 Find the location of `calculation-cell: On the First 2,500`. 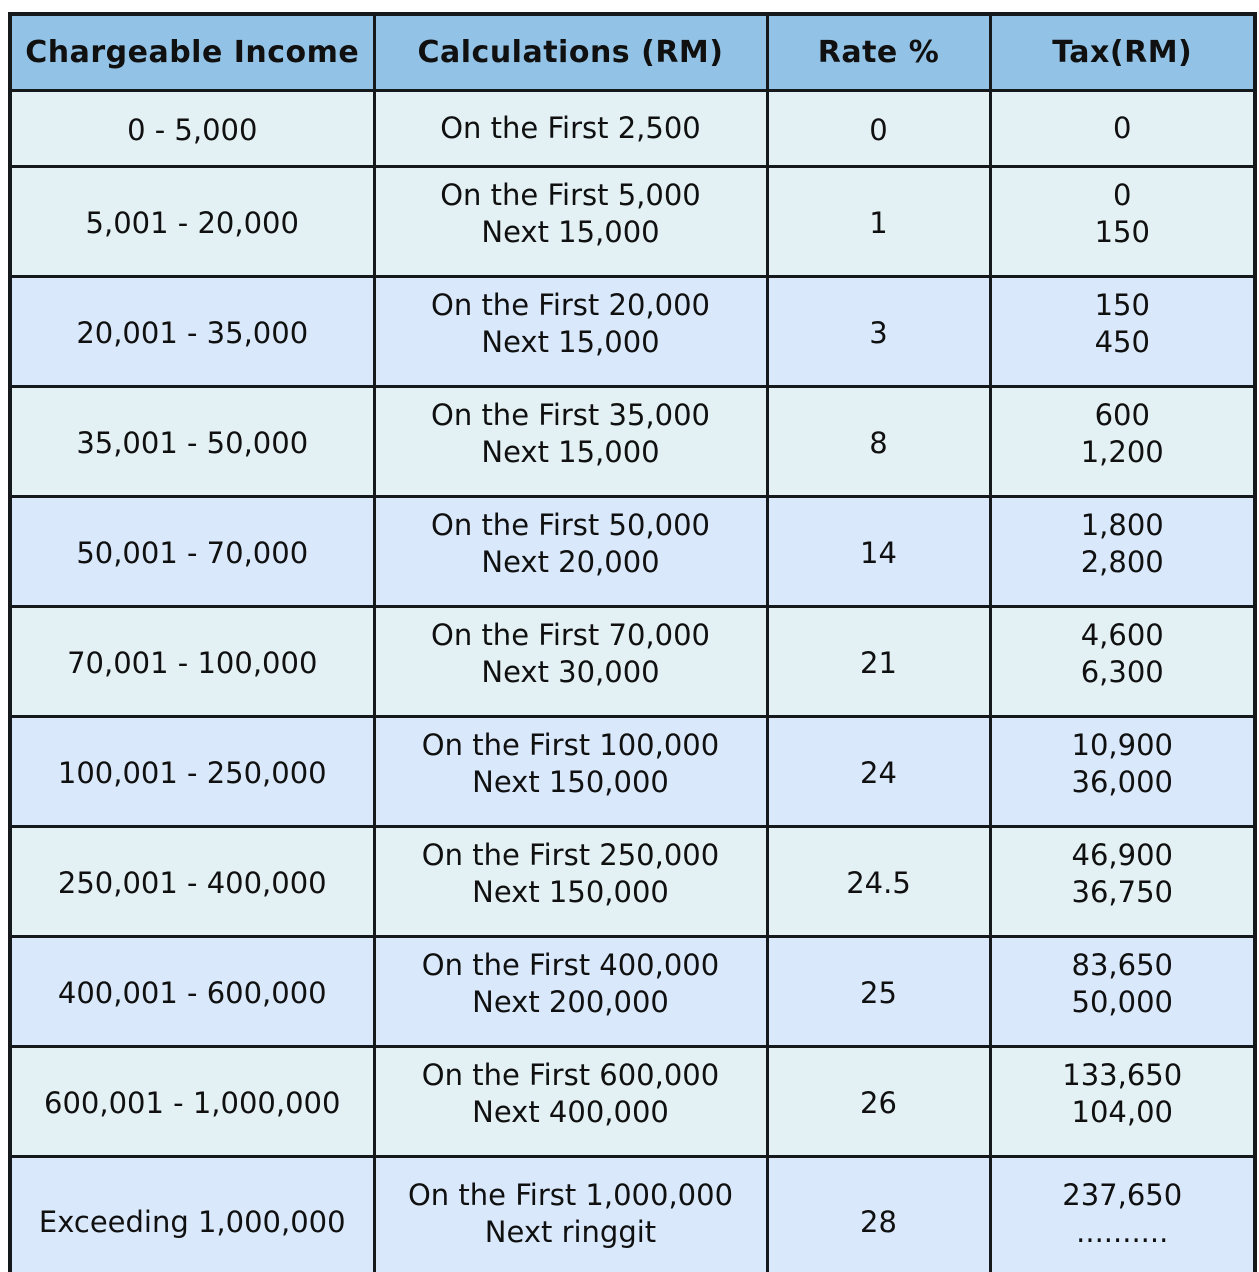

calculation-cell: On the First 2,500 is located at coordinates (570, 128).